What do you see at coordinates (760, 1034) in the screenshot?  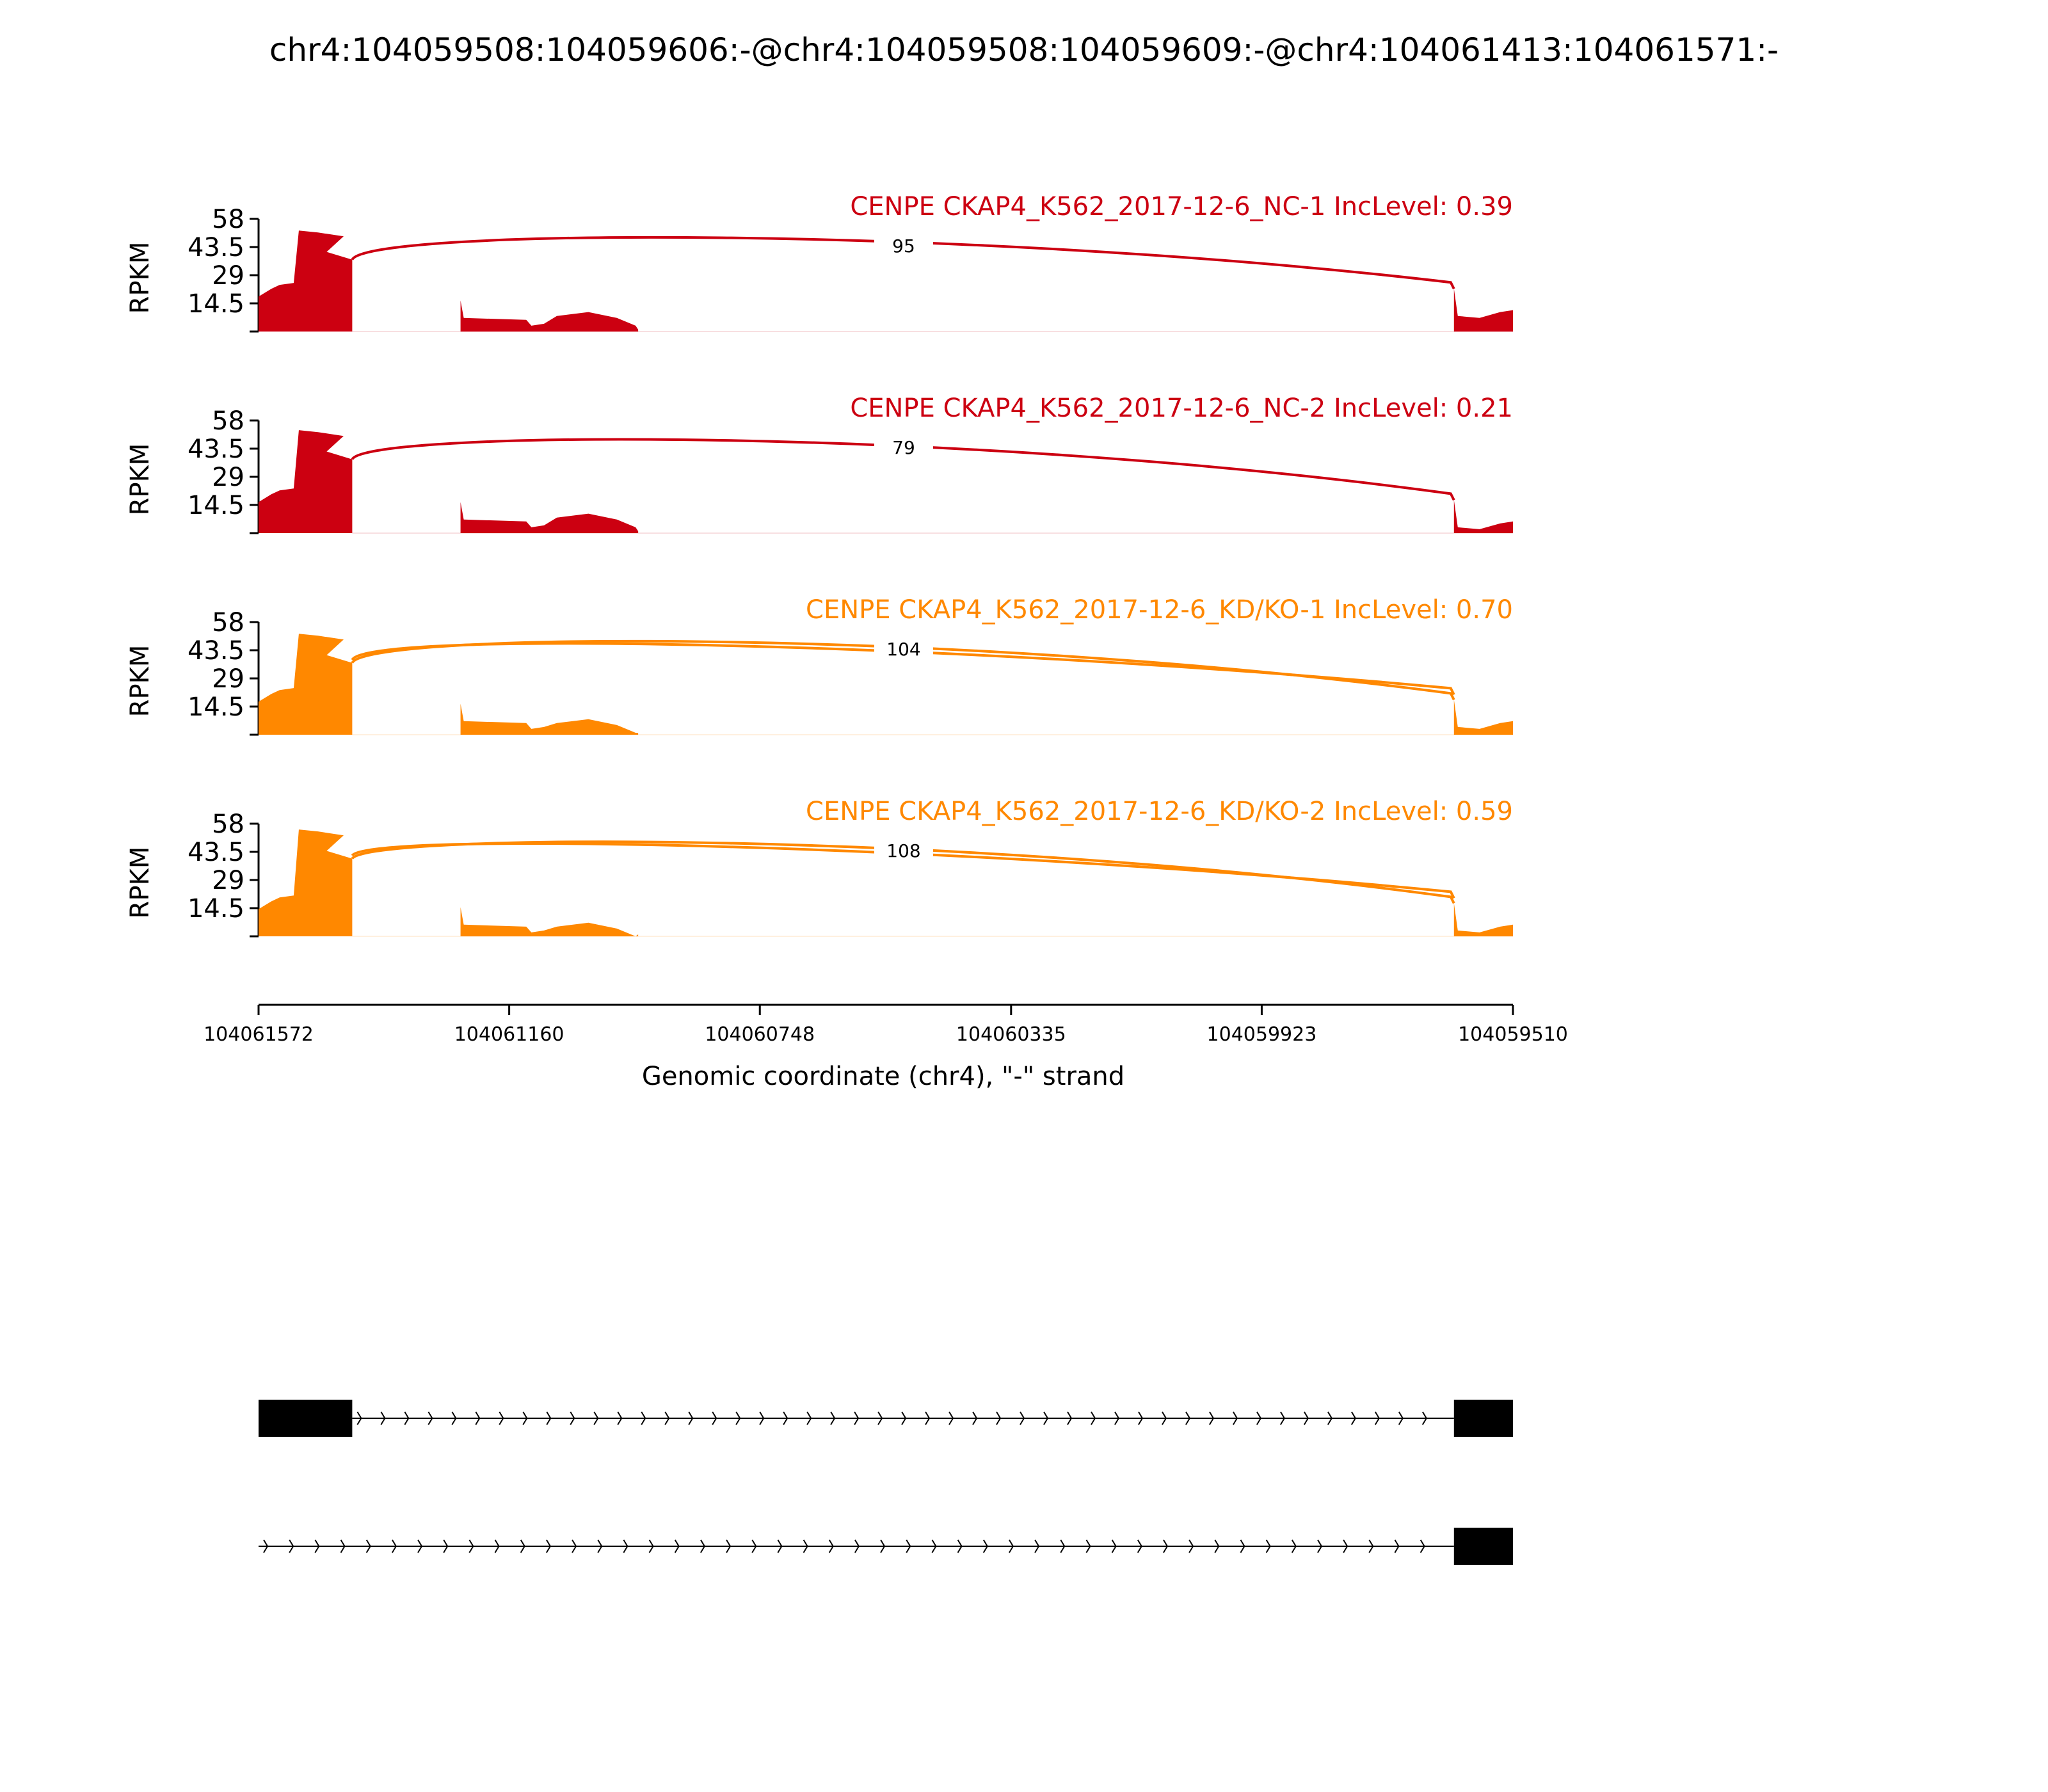 I see `x-tick-label: 104060748` at bounding box center [760, 1034].